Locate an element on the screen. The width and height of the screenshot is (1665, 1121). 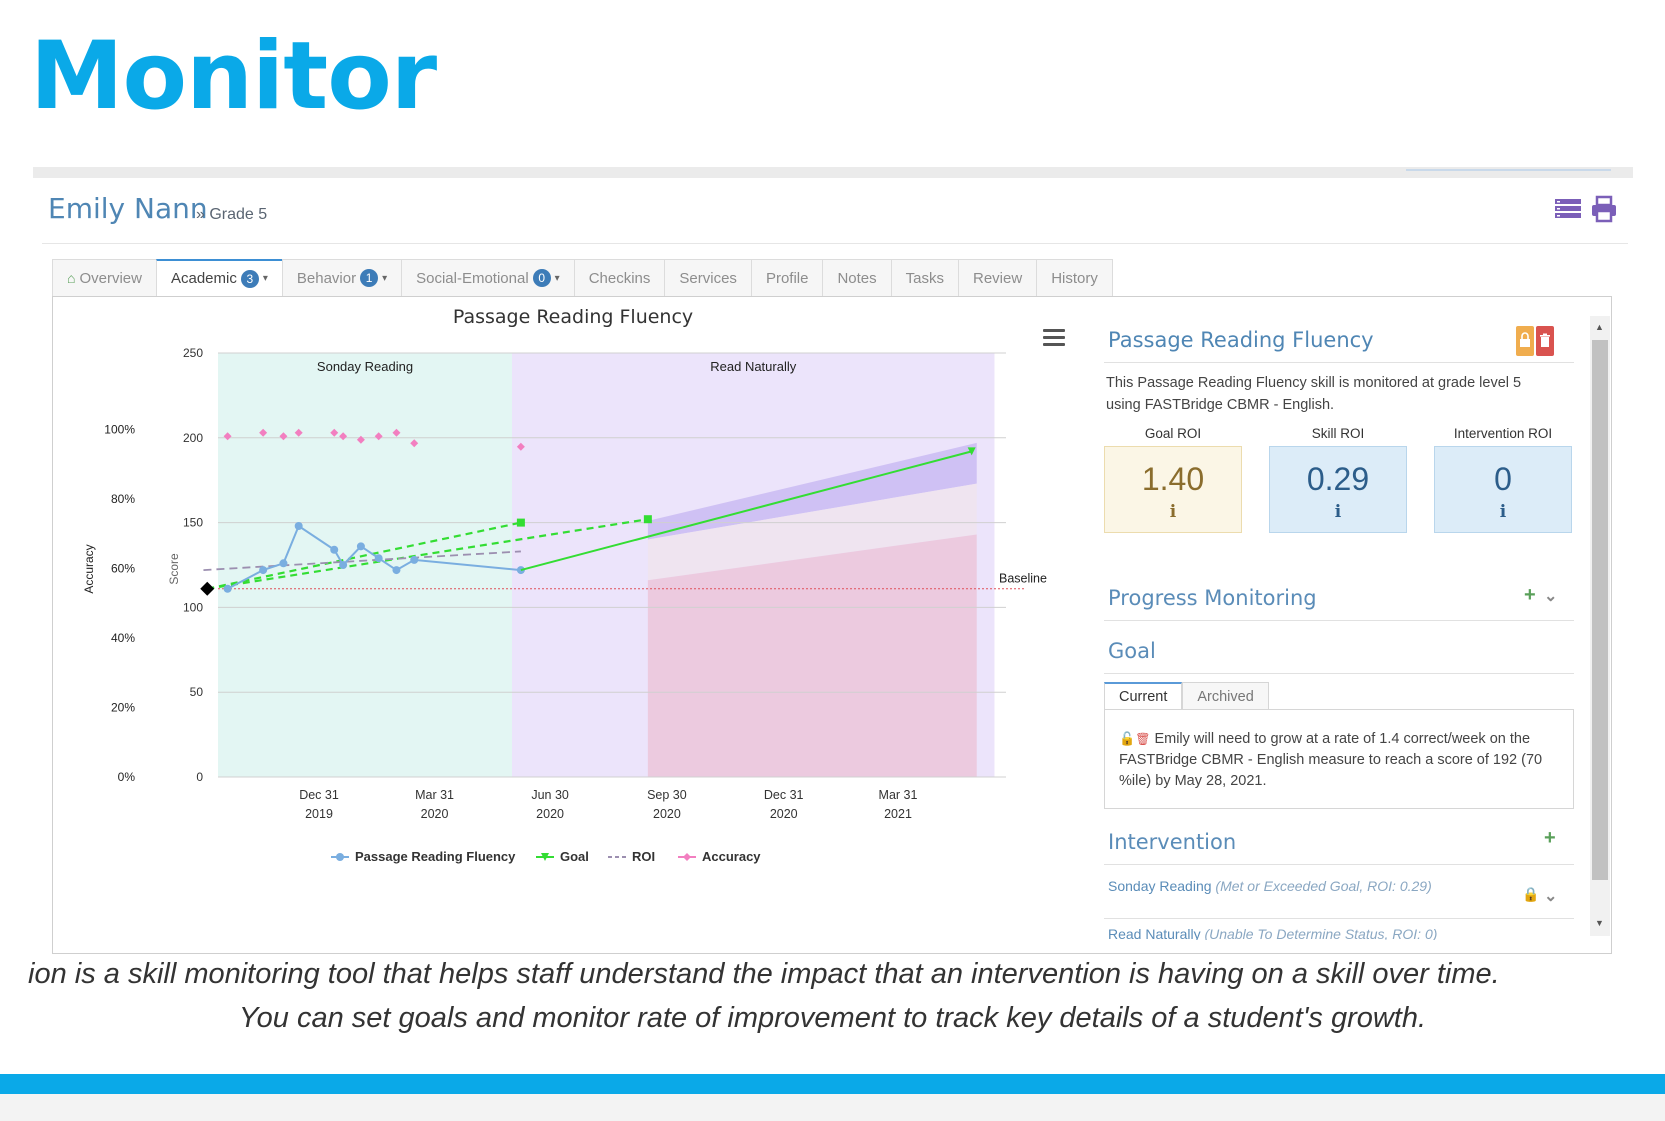
legend-label: Goal is located at coordinates (574, 856).